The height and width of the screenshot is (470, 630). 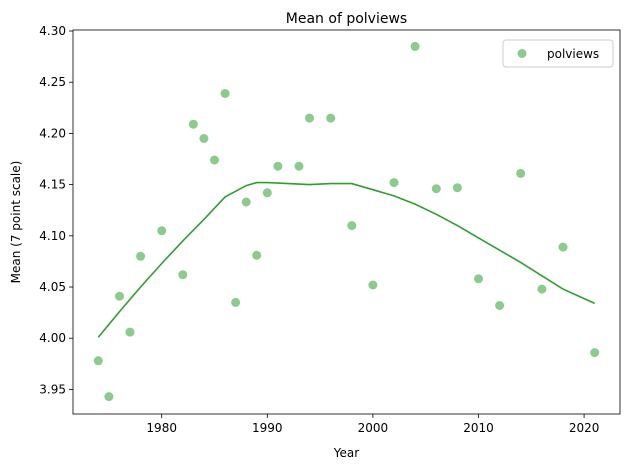 I want to click on x-tick-label: 2000, so click(x=373, y=428).